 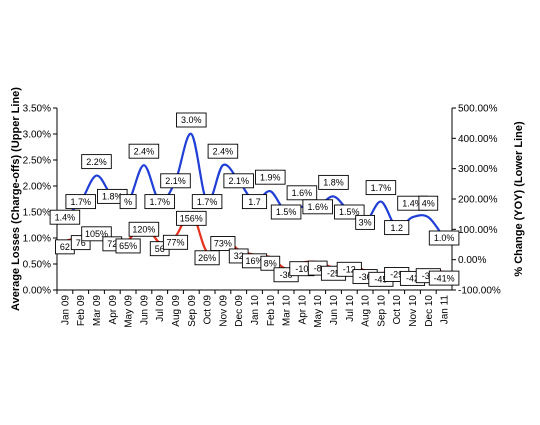 I want to click on svg-text: 26%, so click(x=207, y=258).